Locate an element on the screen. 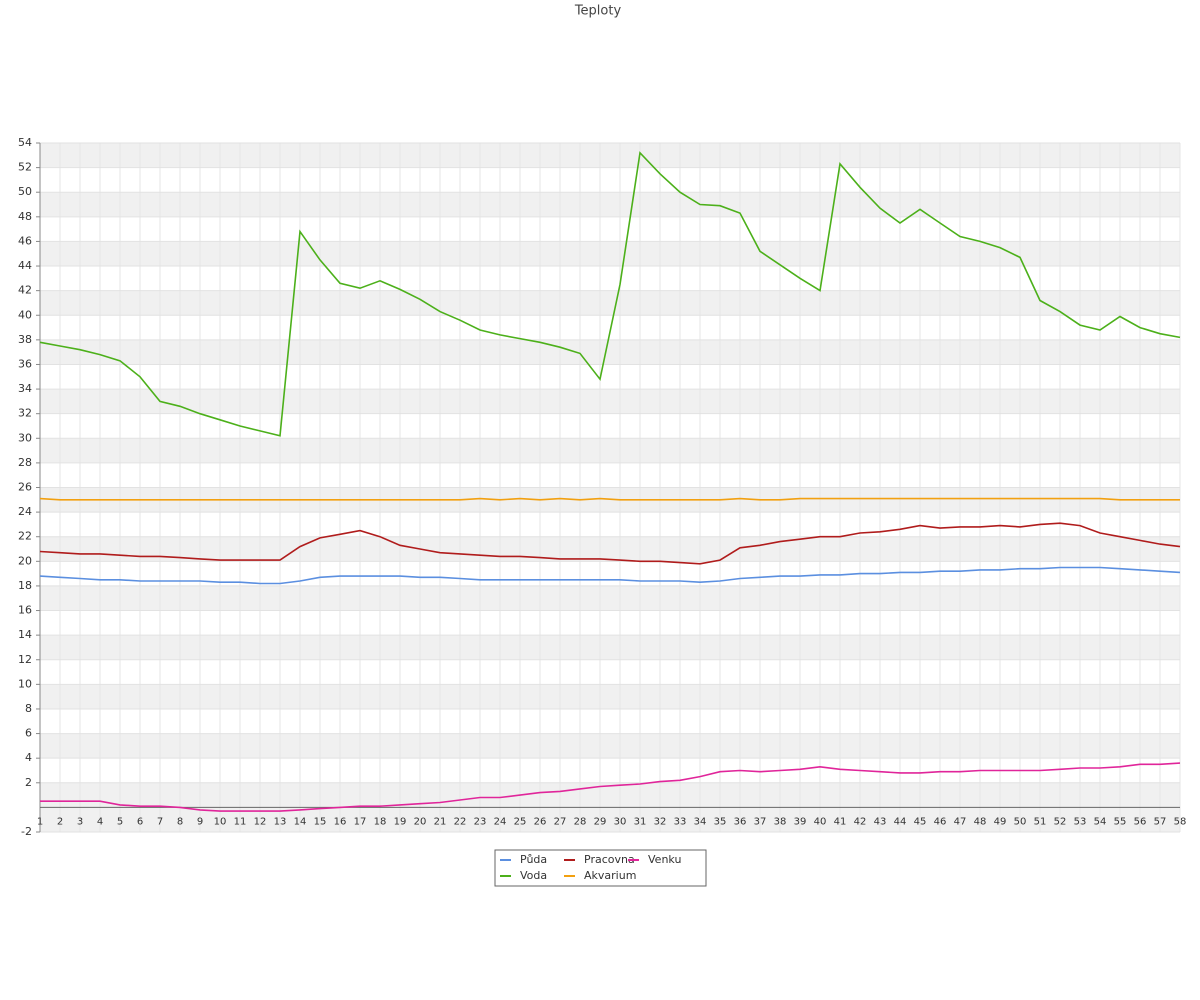 This screenshot has height=1000, width=1200. y-tick-label: -2 is located at coordinates (26, 831).